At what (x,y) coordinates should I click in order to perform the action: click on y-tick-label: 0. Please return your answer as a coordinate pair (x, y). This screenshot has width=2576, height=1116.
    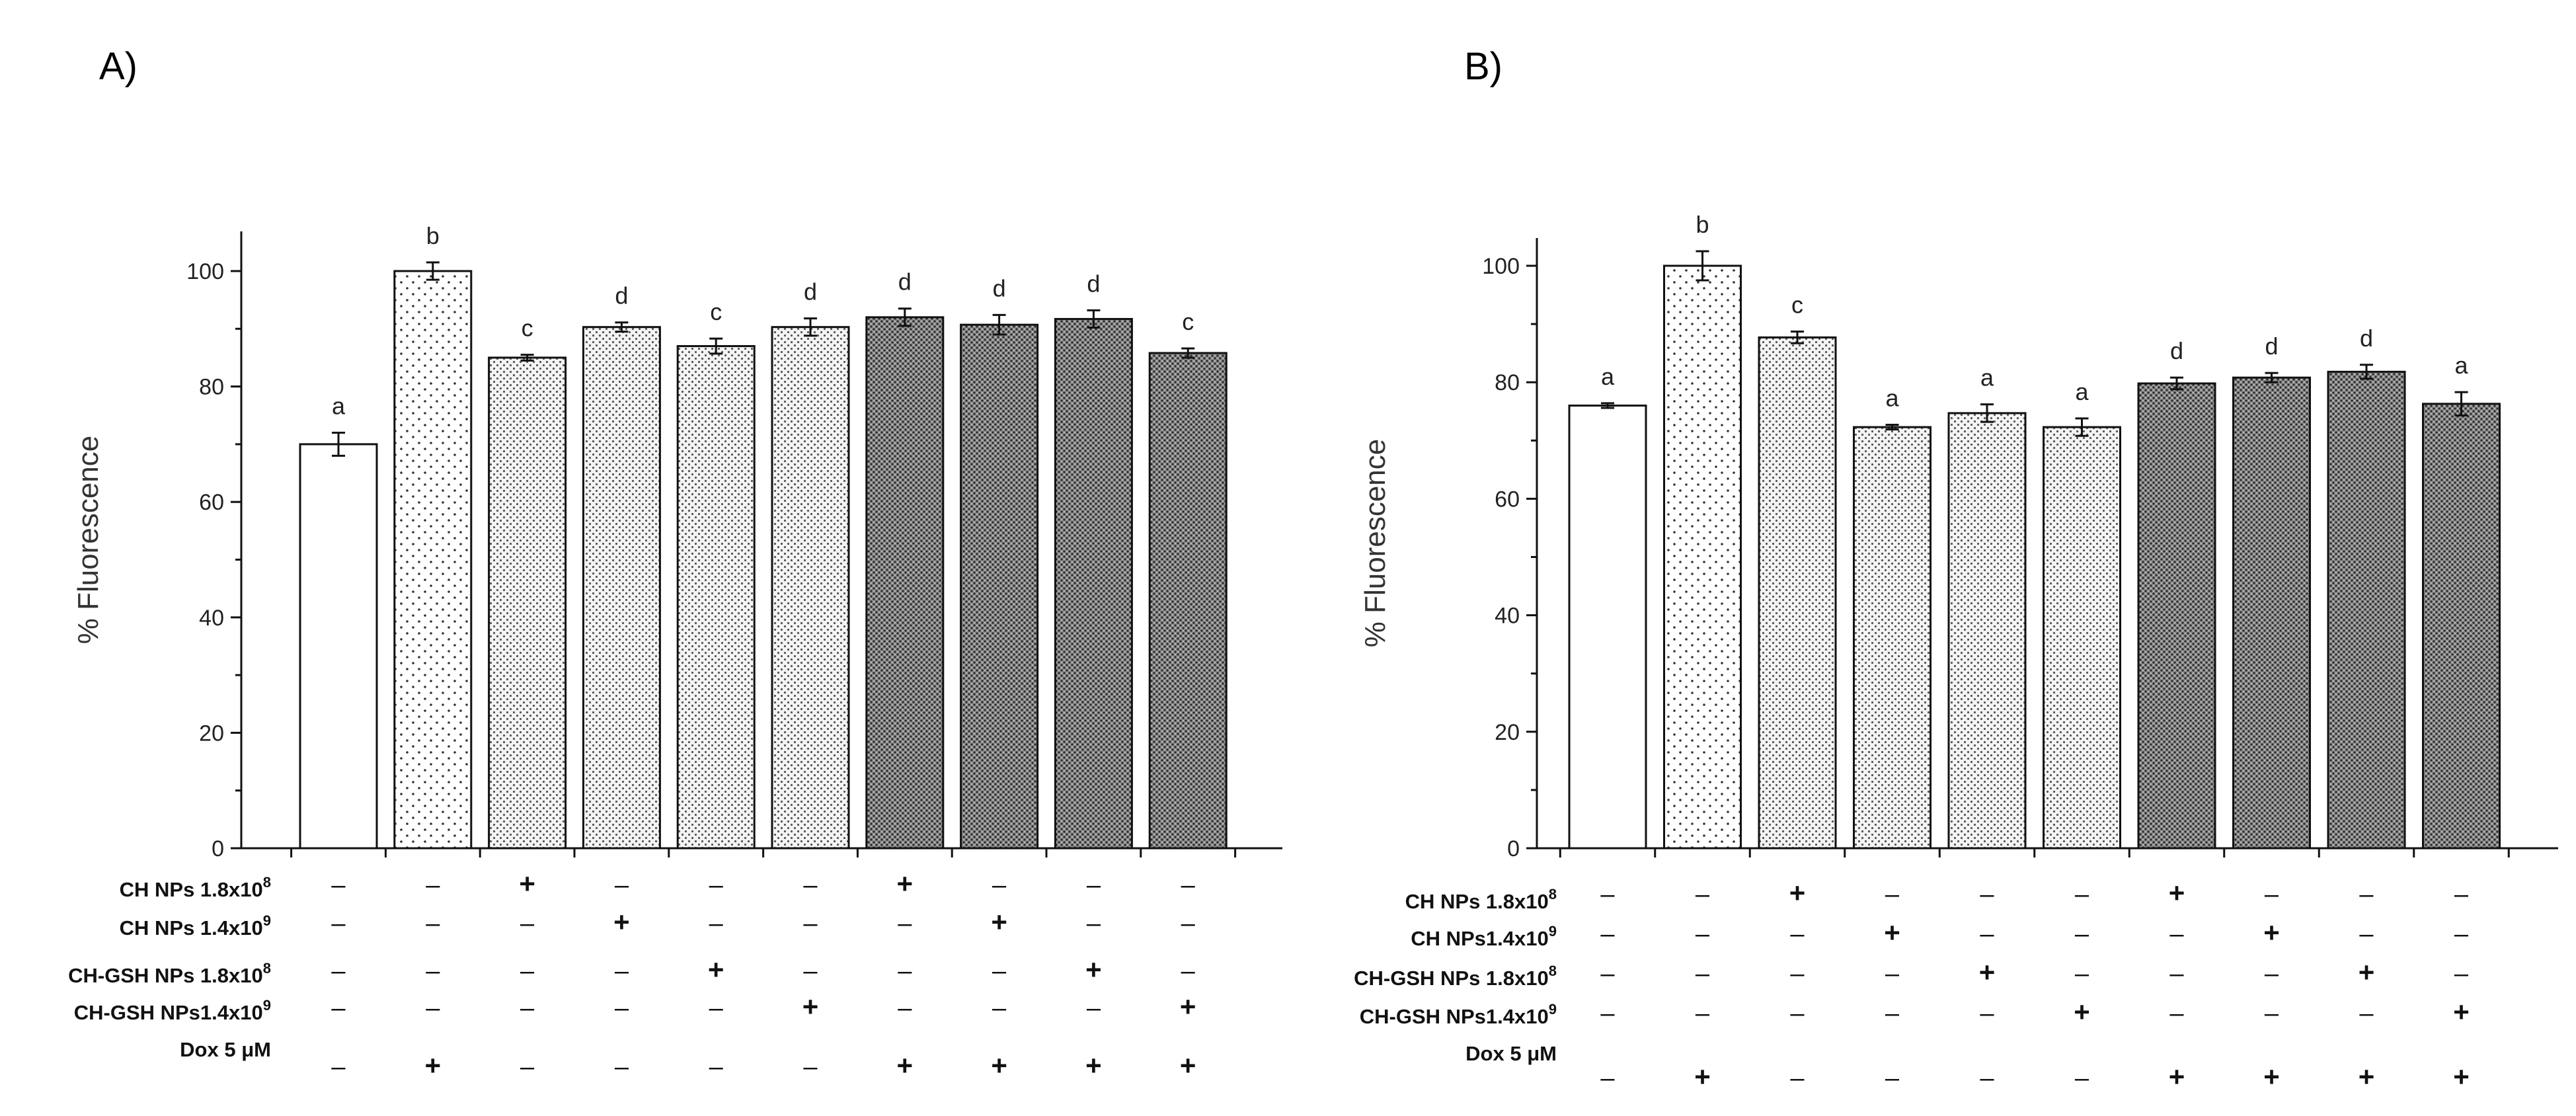
    Looking at the image, I should click on (1513, 848).